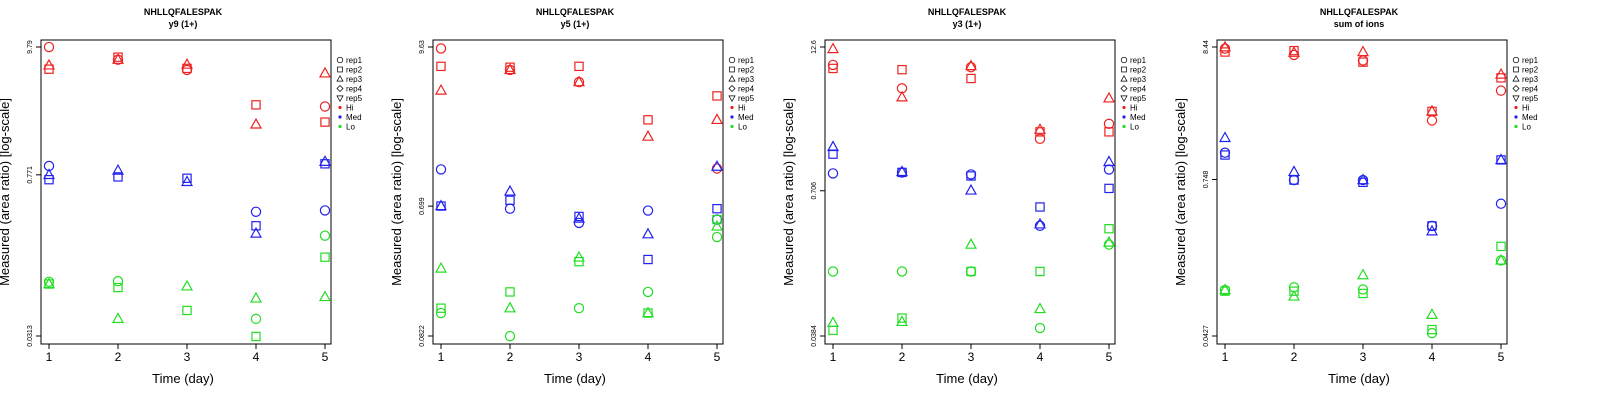 The width and height of the screenshot is (1600, 400). What do you see at coordinates (30, 336) in the screenshot?
I see `y-tick-label: 0.0313` at bounding box center [30, 336].